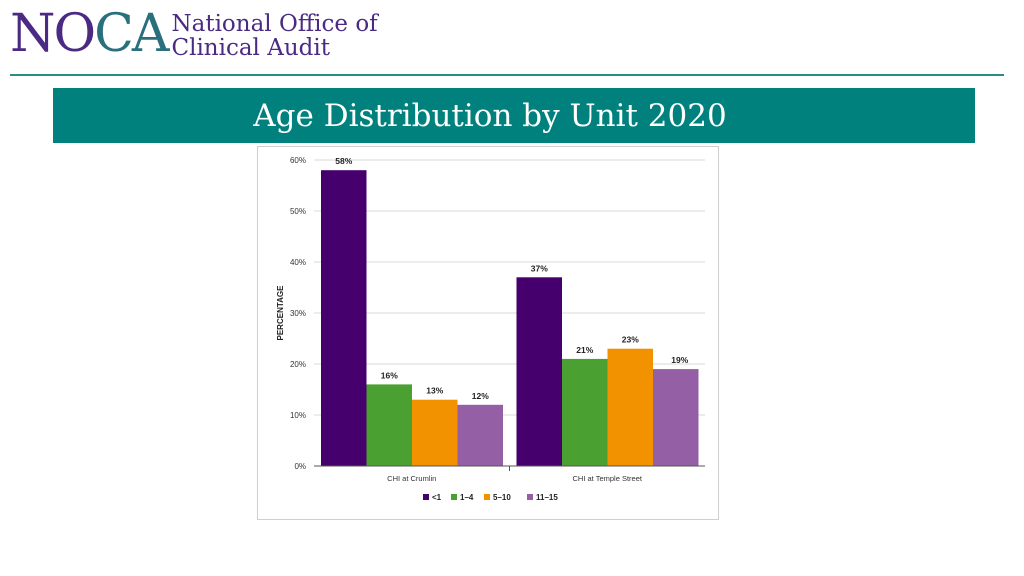 The width and height of the screenshot is (1024, 576). Describe the element at coordinates (274, 24) in the screenshot. I see `logo-line-1: National Office of` at that location.